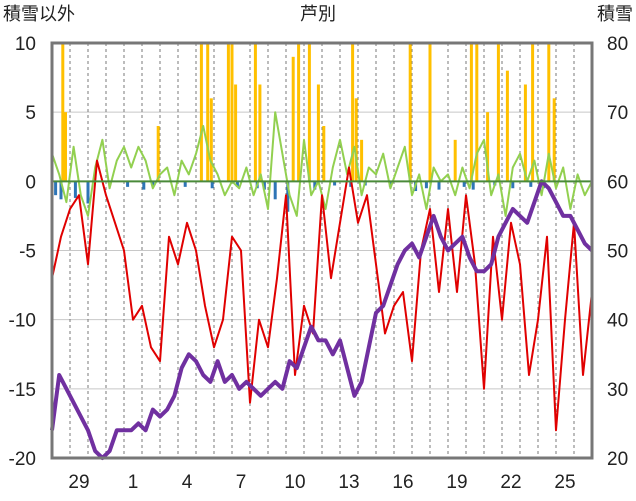 This screenshot has height=501, width=636. What do you see at coordinates (318, 14) in the screenshot?
I see `chart-title: 芦別` at bounding box center [318, 14].